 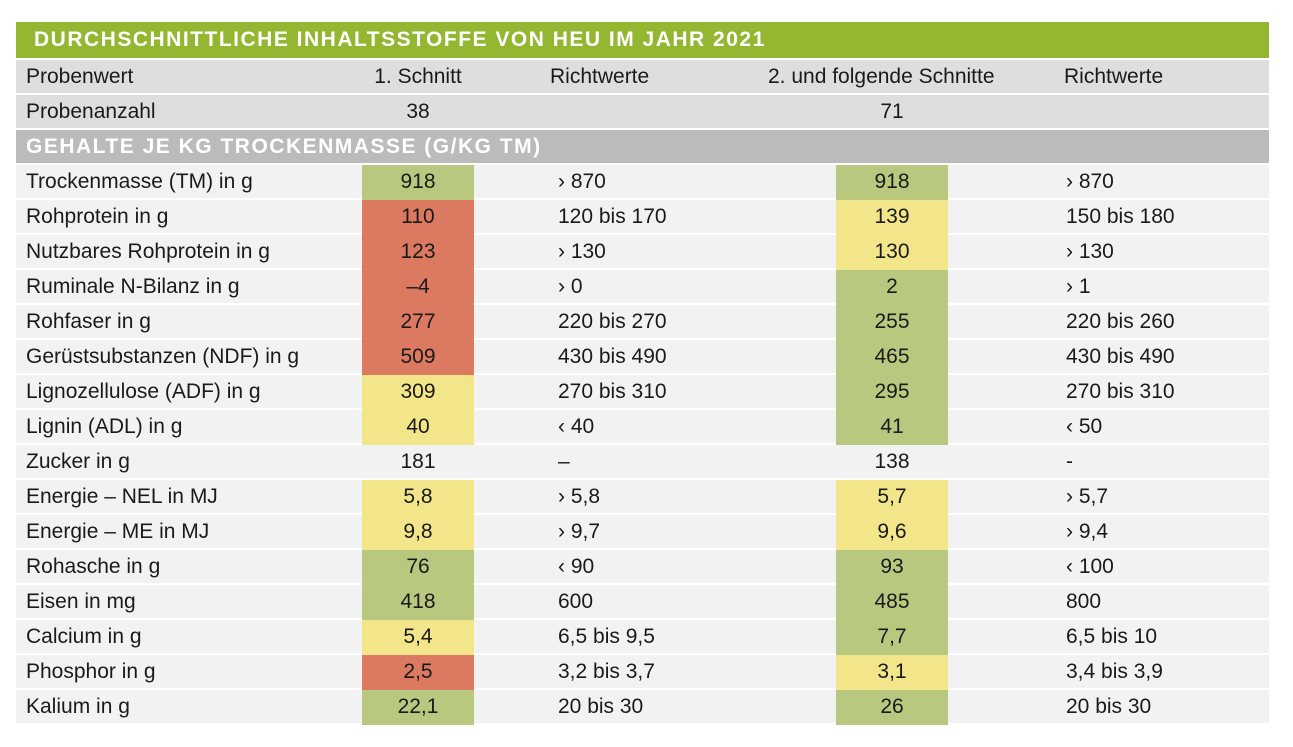 I want to click on table-row: Calcium in g 5,4 6,5 bis 9,5 7,7 6,5 bis 10, so click(x=642, y=637).